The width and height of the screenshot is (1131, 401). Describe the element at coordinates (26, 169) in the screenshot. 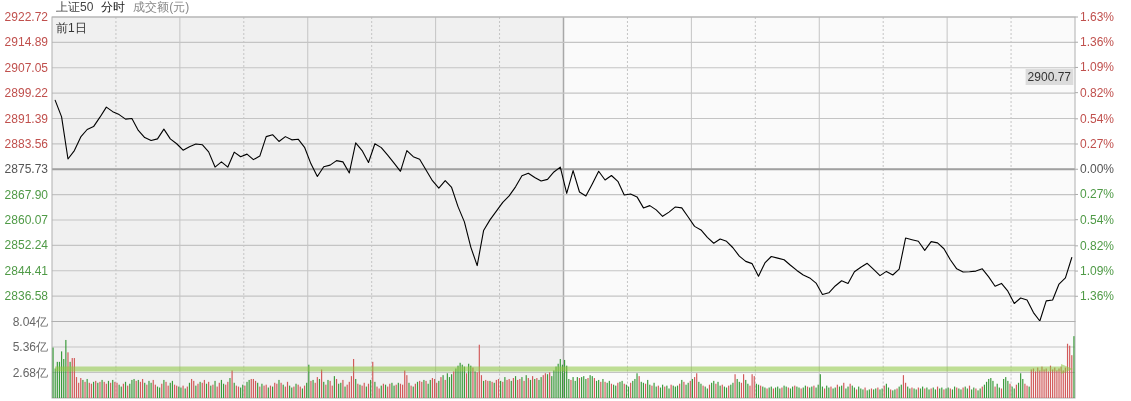

I see `y-tick-label: 2875.73` at that location.